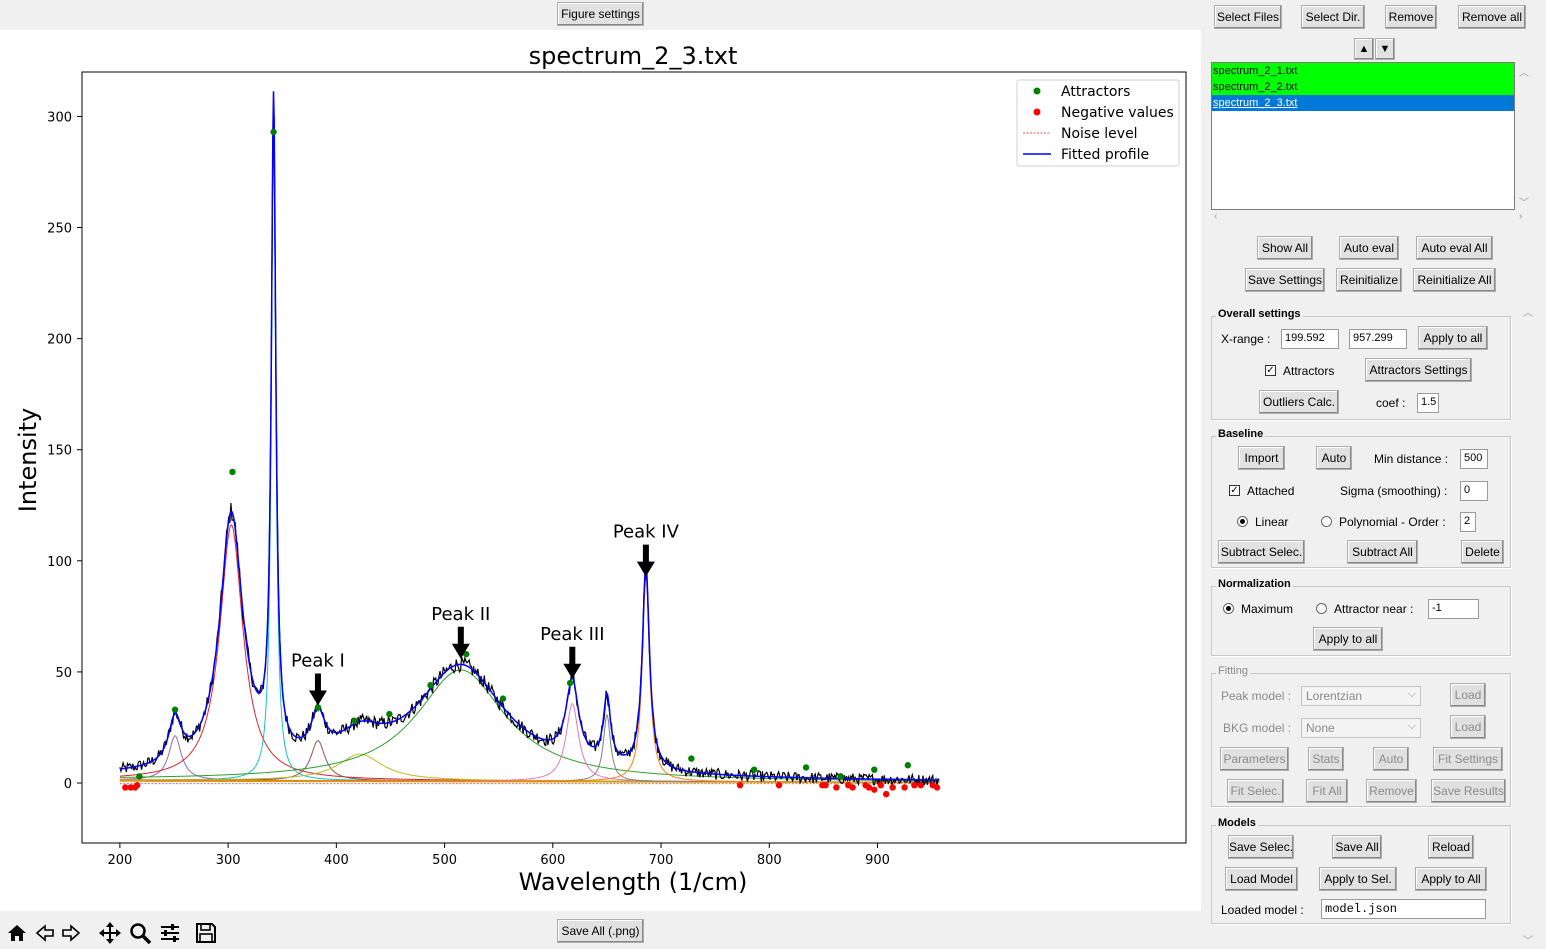 Image resolution: width=1546 pixels, height=949 pixels. What do you see at coordinates (1261, 552) in the screenshot?
I see `subtract-selec-button: Subtract Selec.` at bounding box center [1261, 552].